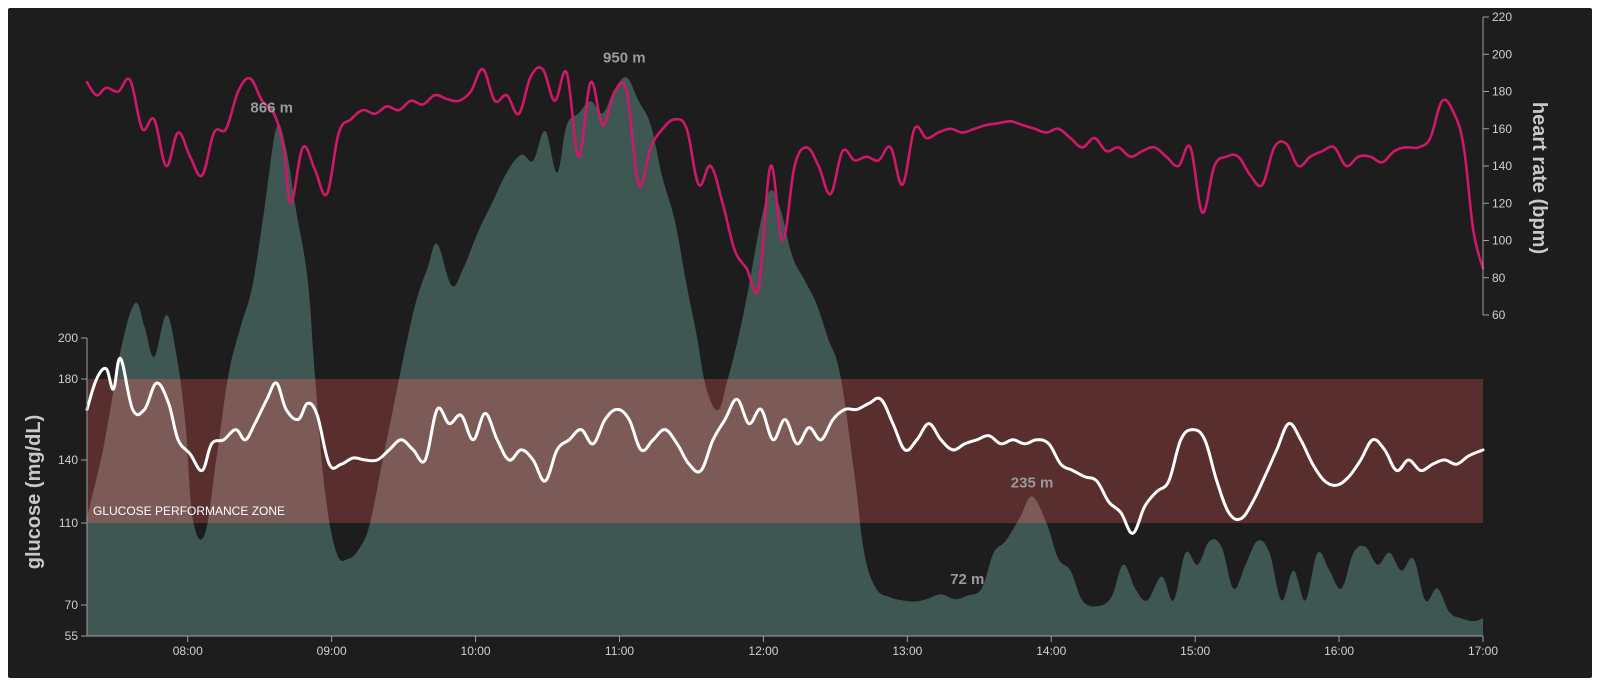 The width and height of the screenshot is (1600, 686). I want to click on elevation-annotation: 950 m, so click(624, 58).